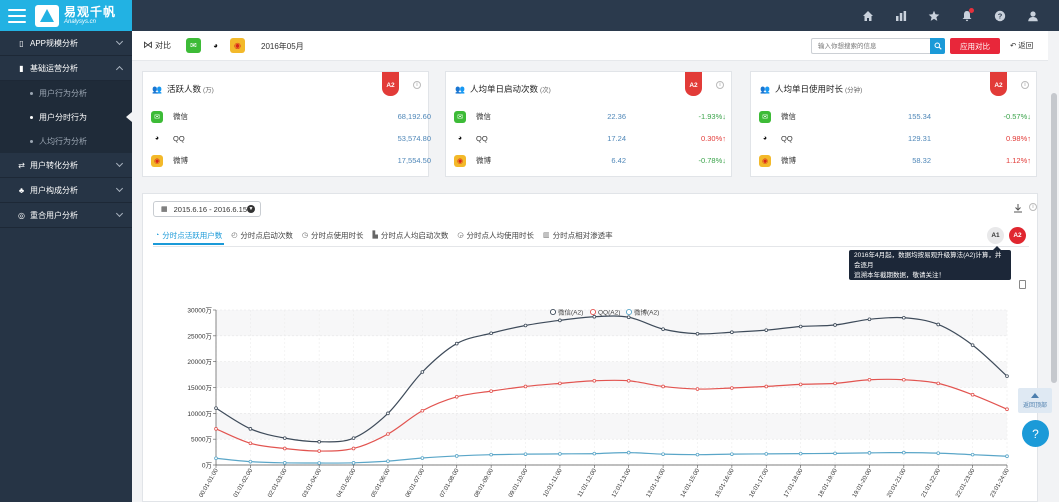 The image size is (1059, 502). What do you see at coordinates (66, 43) in the screenshot?
I see `sidebar-group-app-scale: ▯ APP规模分析` at bounding box center [66, 43].